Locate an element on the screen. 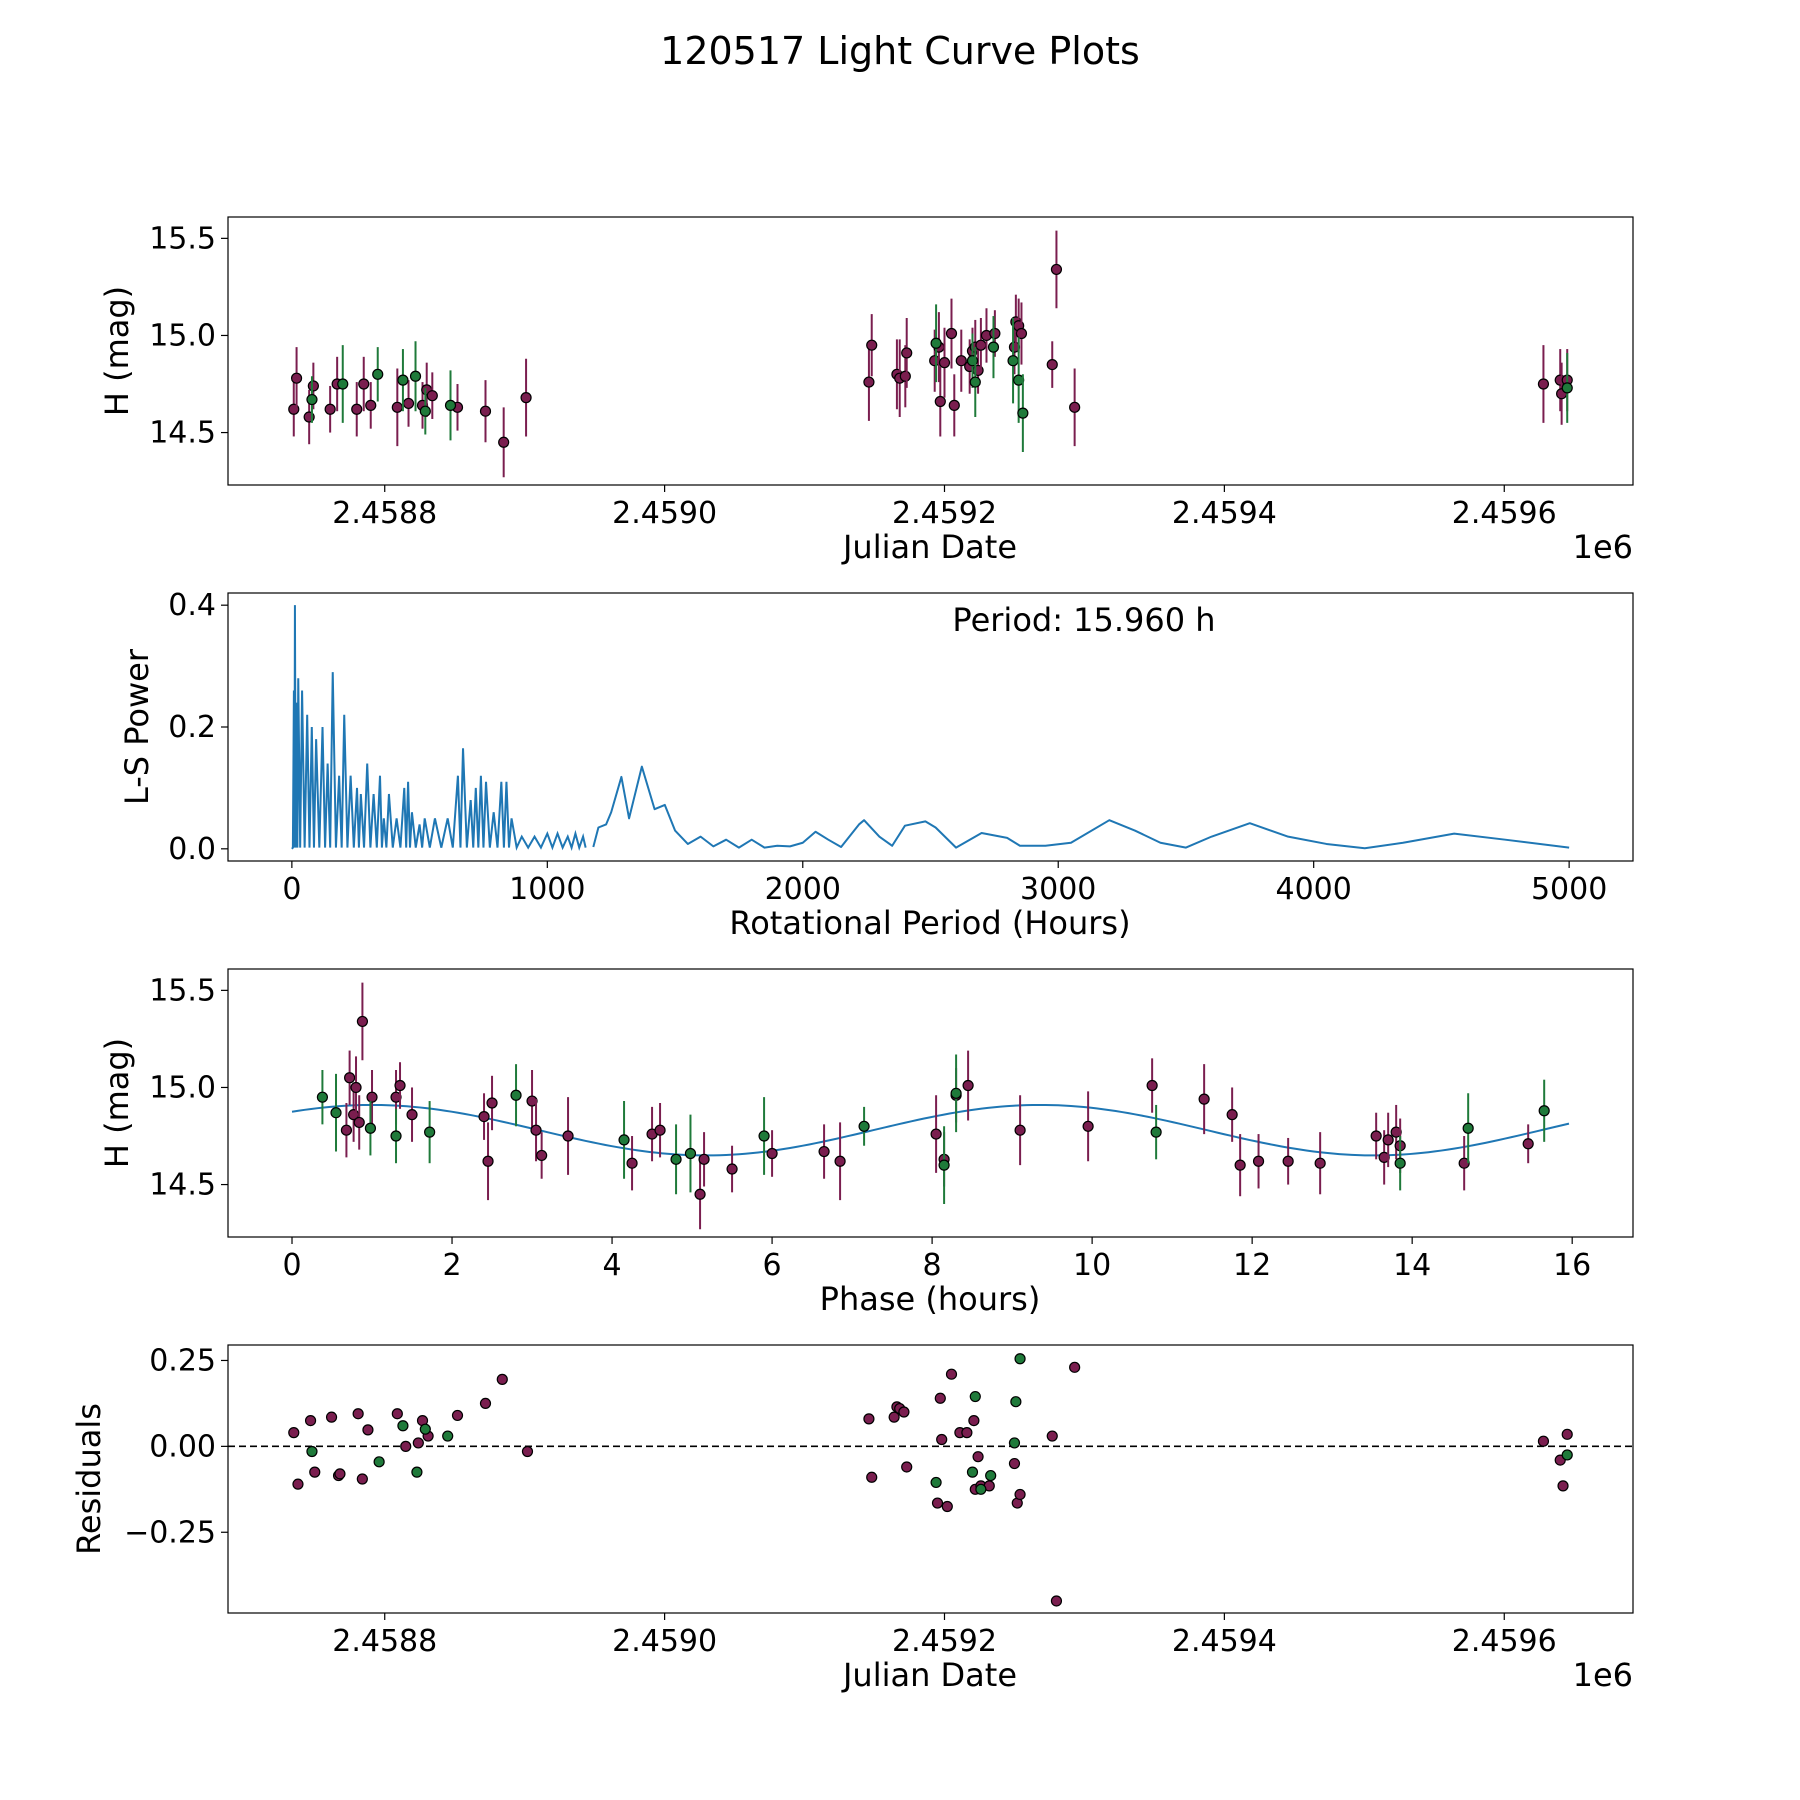 The width and height of the screenshot is (1800, 1800). model-curve is located at coordinates (930, 1130).